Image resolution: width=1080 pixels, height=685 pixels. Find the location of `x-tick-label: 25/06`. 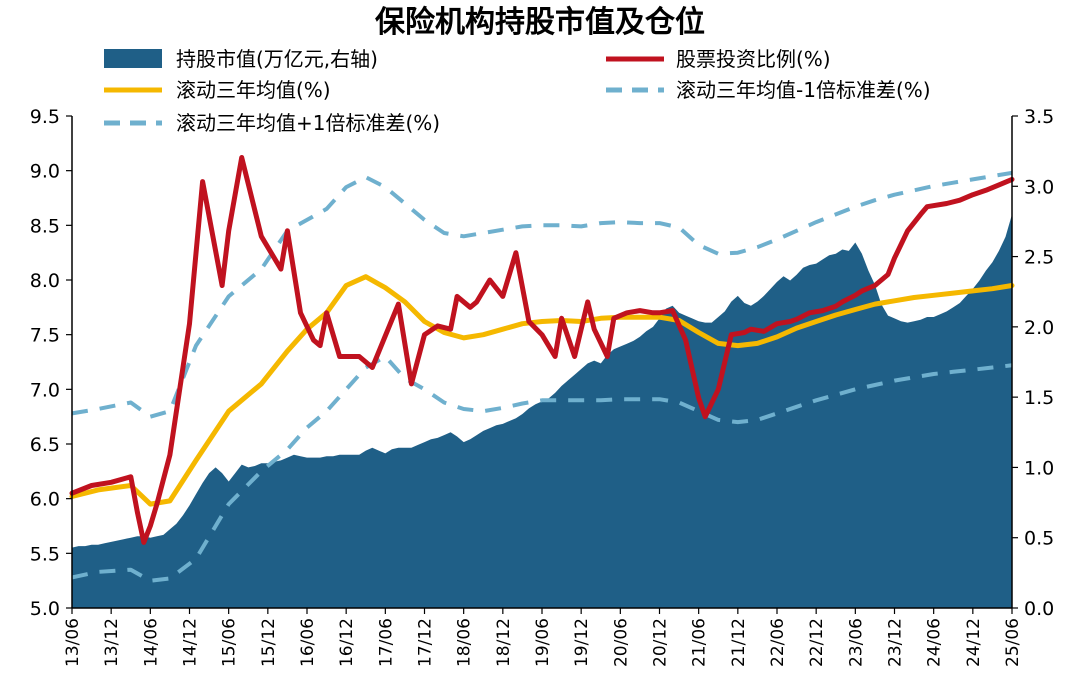

x-tick-label: 25/06 is located at coordinates (1013, 642).